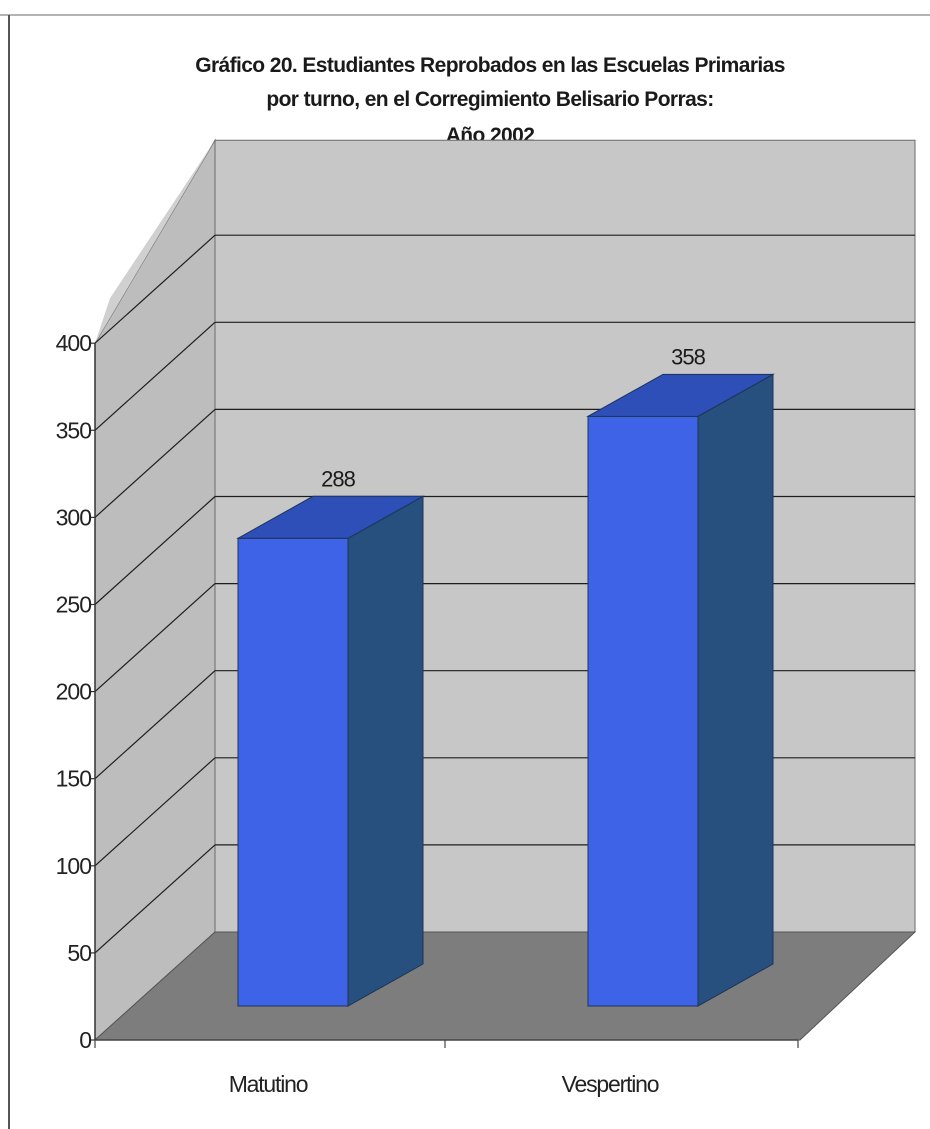 The height and width of the screenshot is (1129, 930). I want to click on y-tick-label: 0, so click(85, 1040).